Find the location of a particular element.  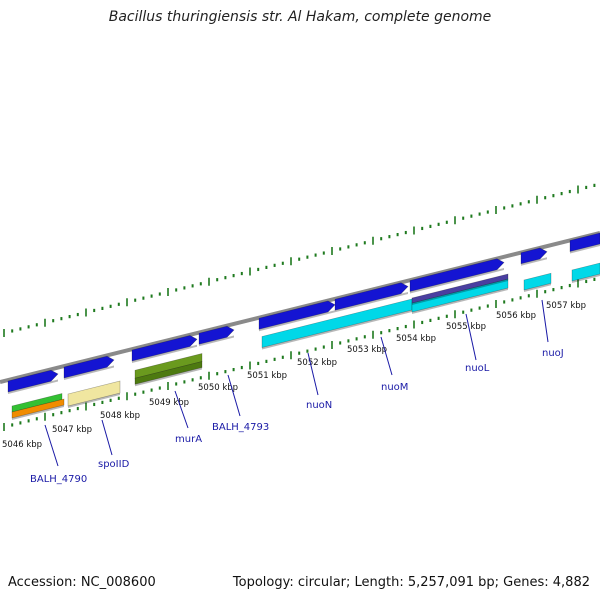

gene-label: nuoN is located at coordinates (319, 405).